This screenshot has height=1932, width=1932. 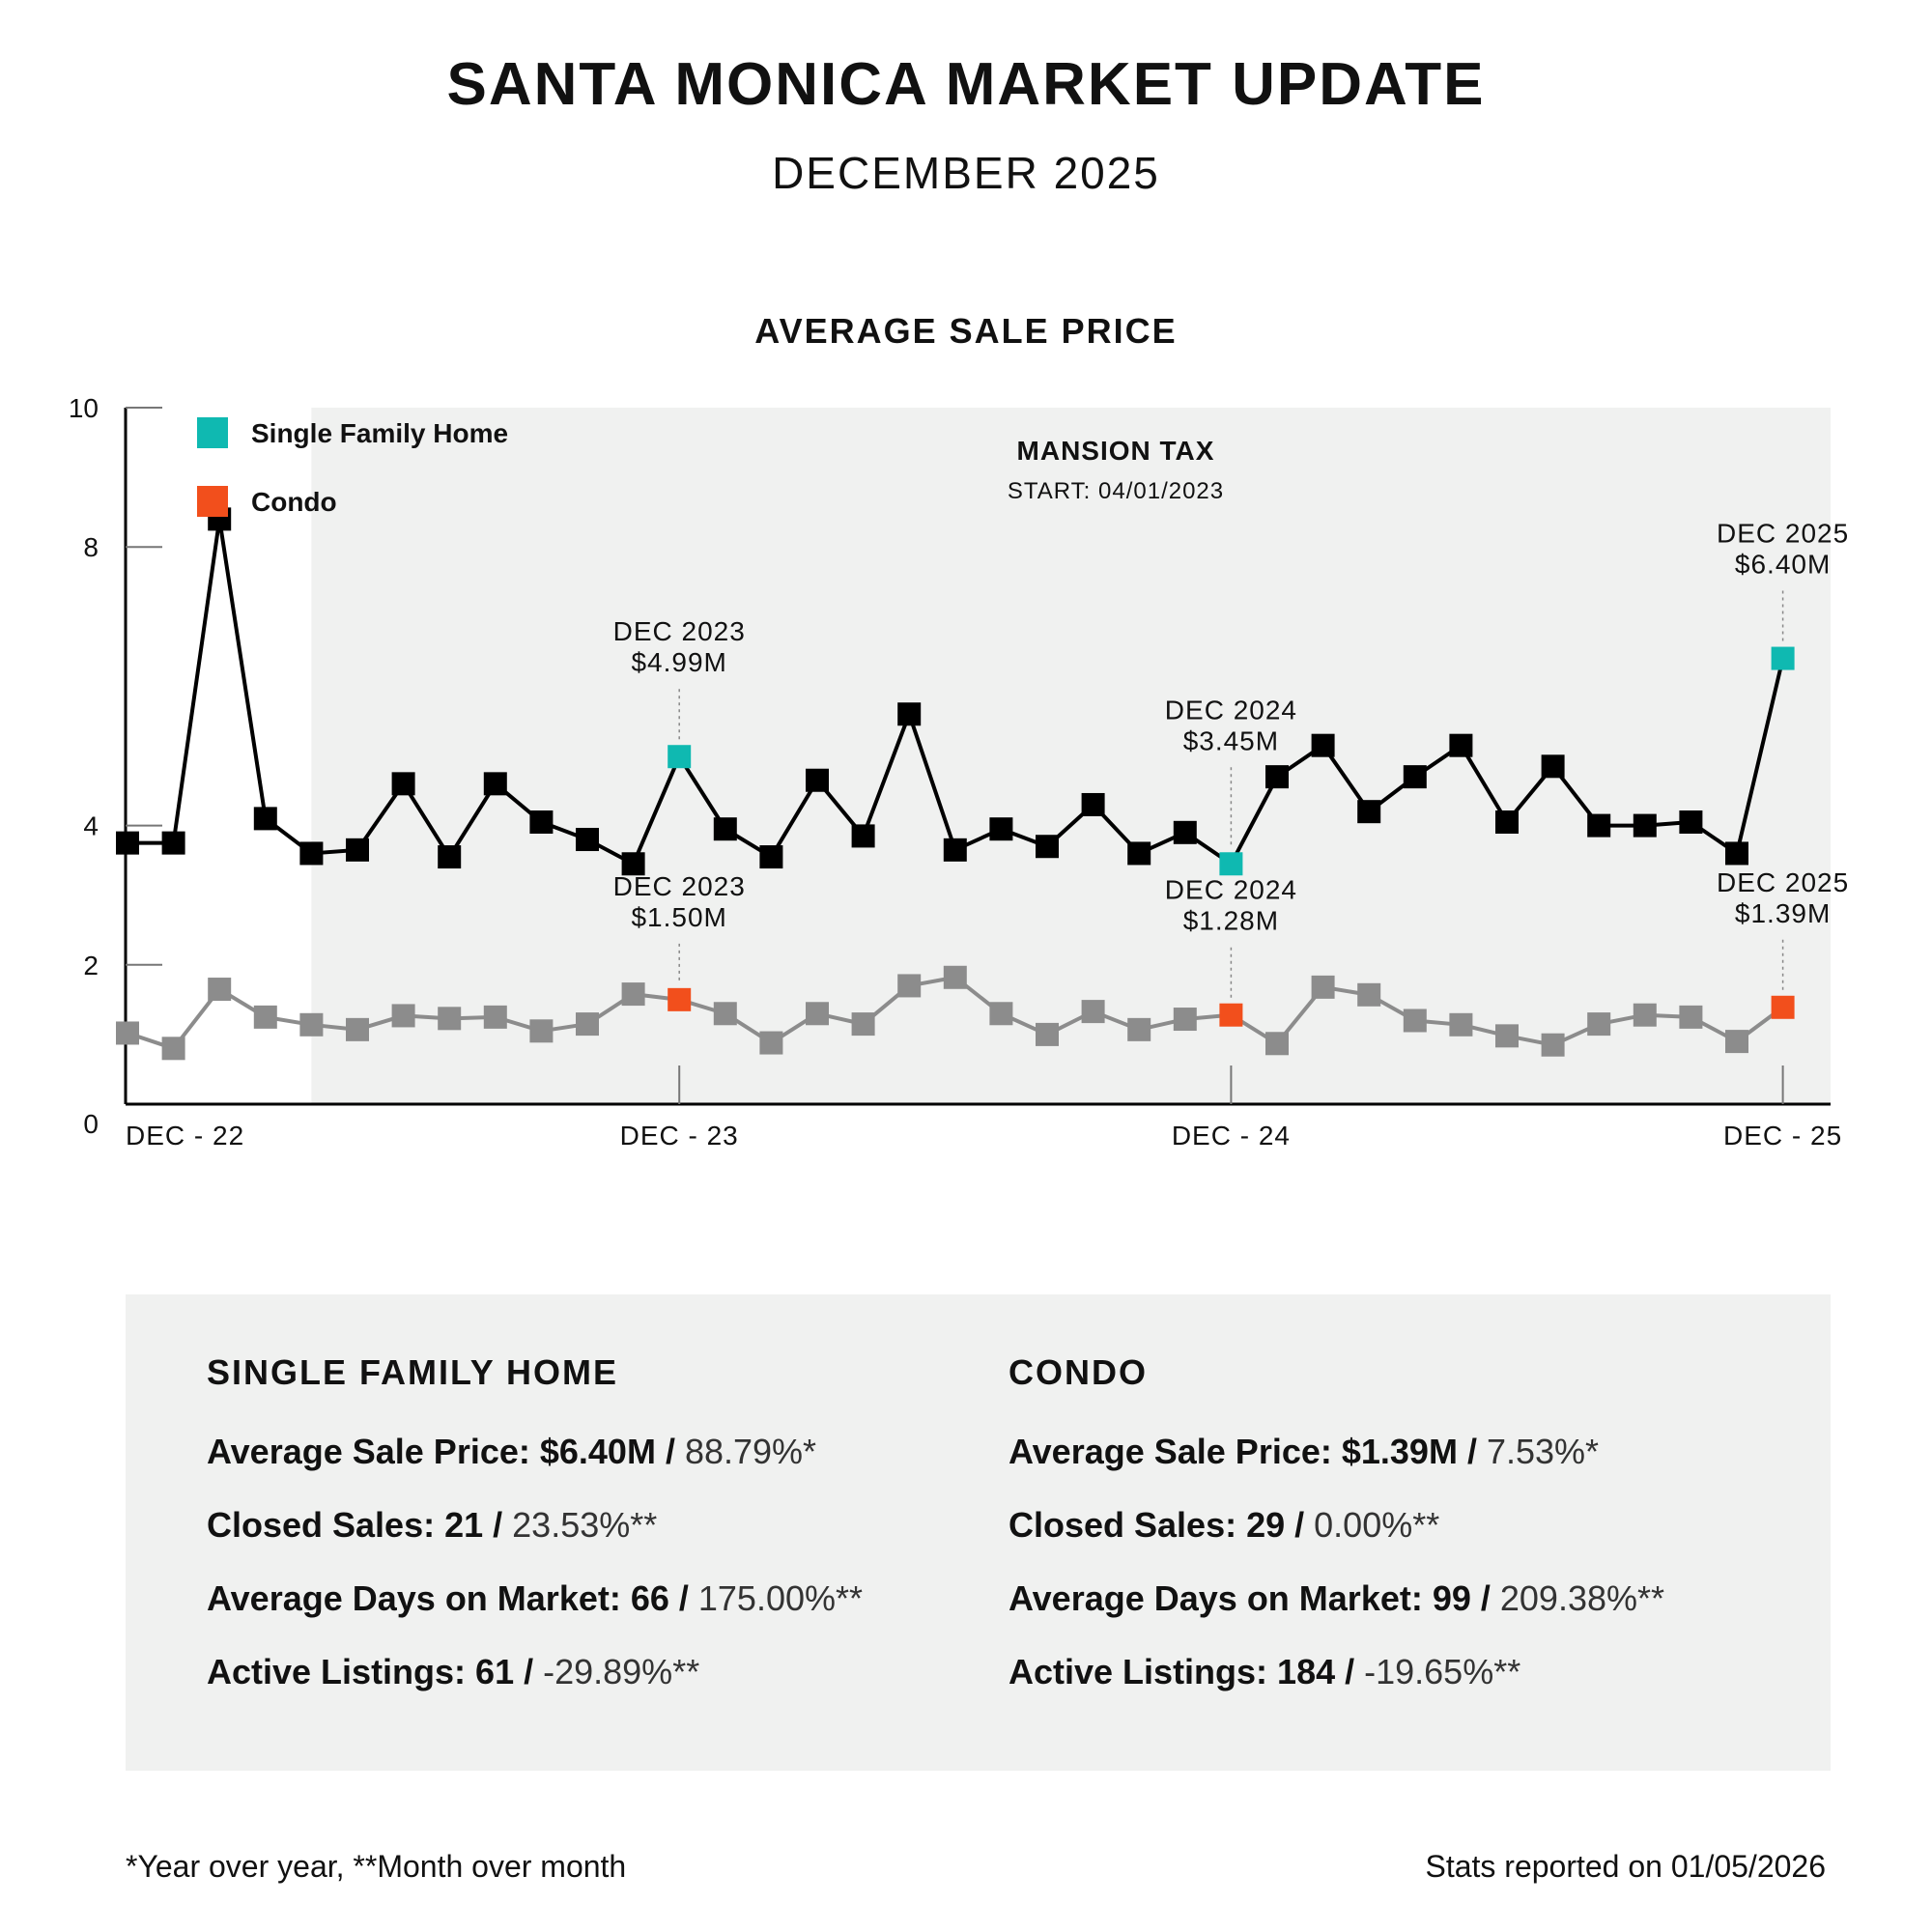 I want to click on callout-date: DEC 2024, so click(x=1231, y=709).